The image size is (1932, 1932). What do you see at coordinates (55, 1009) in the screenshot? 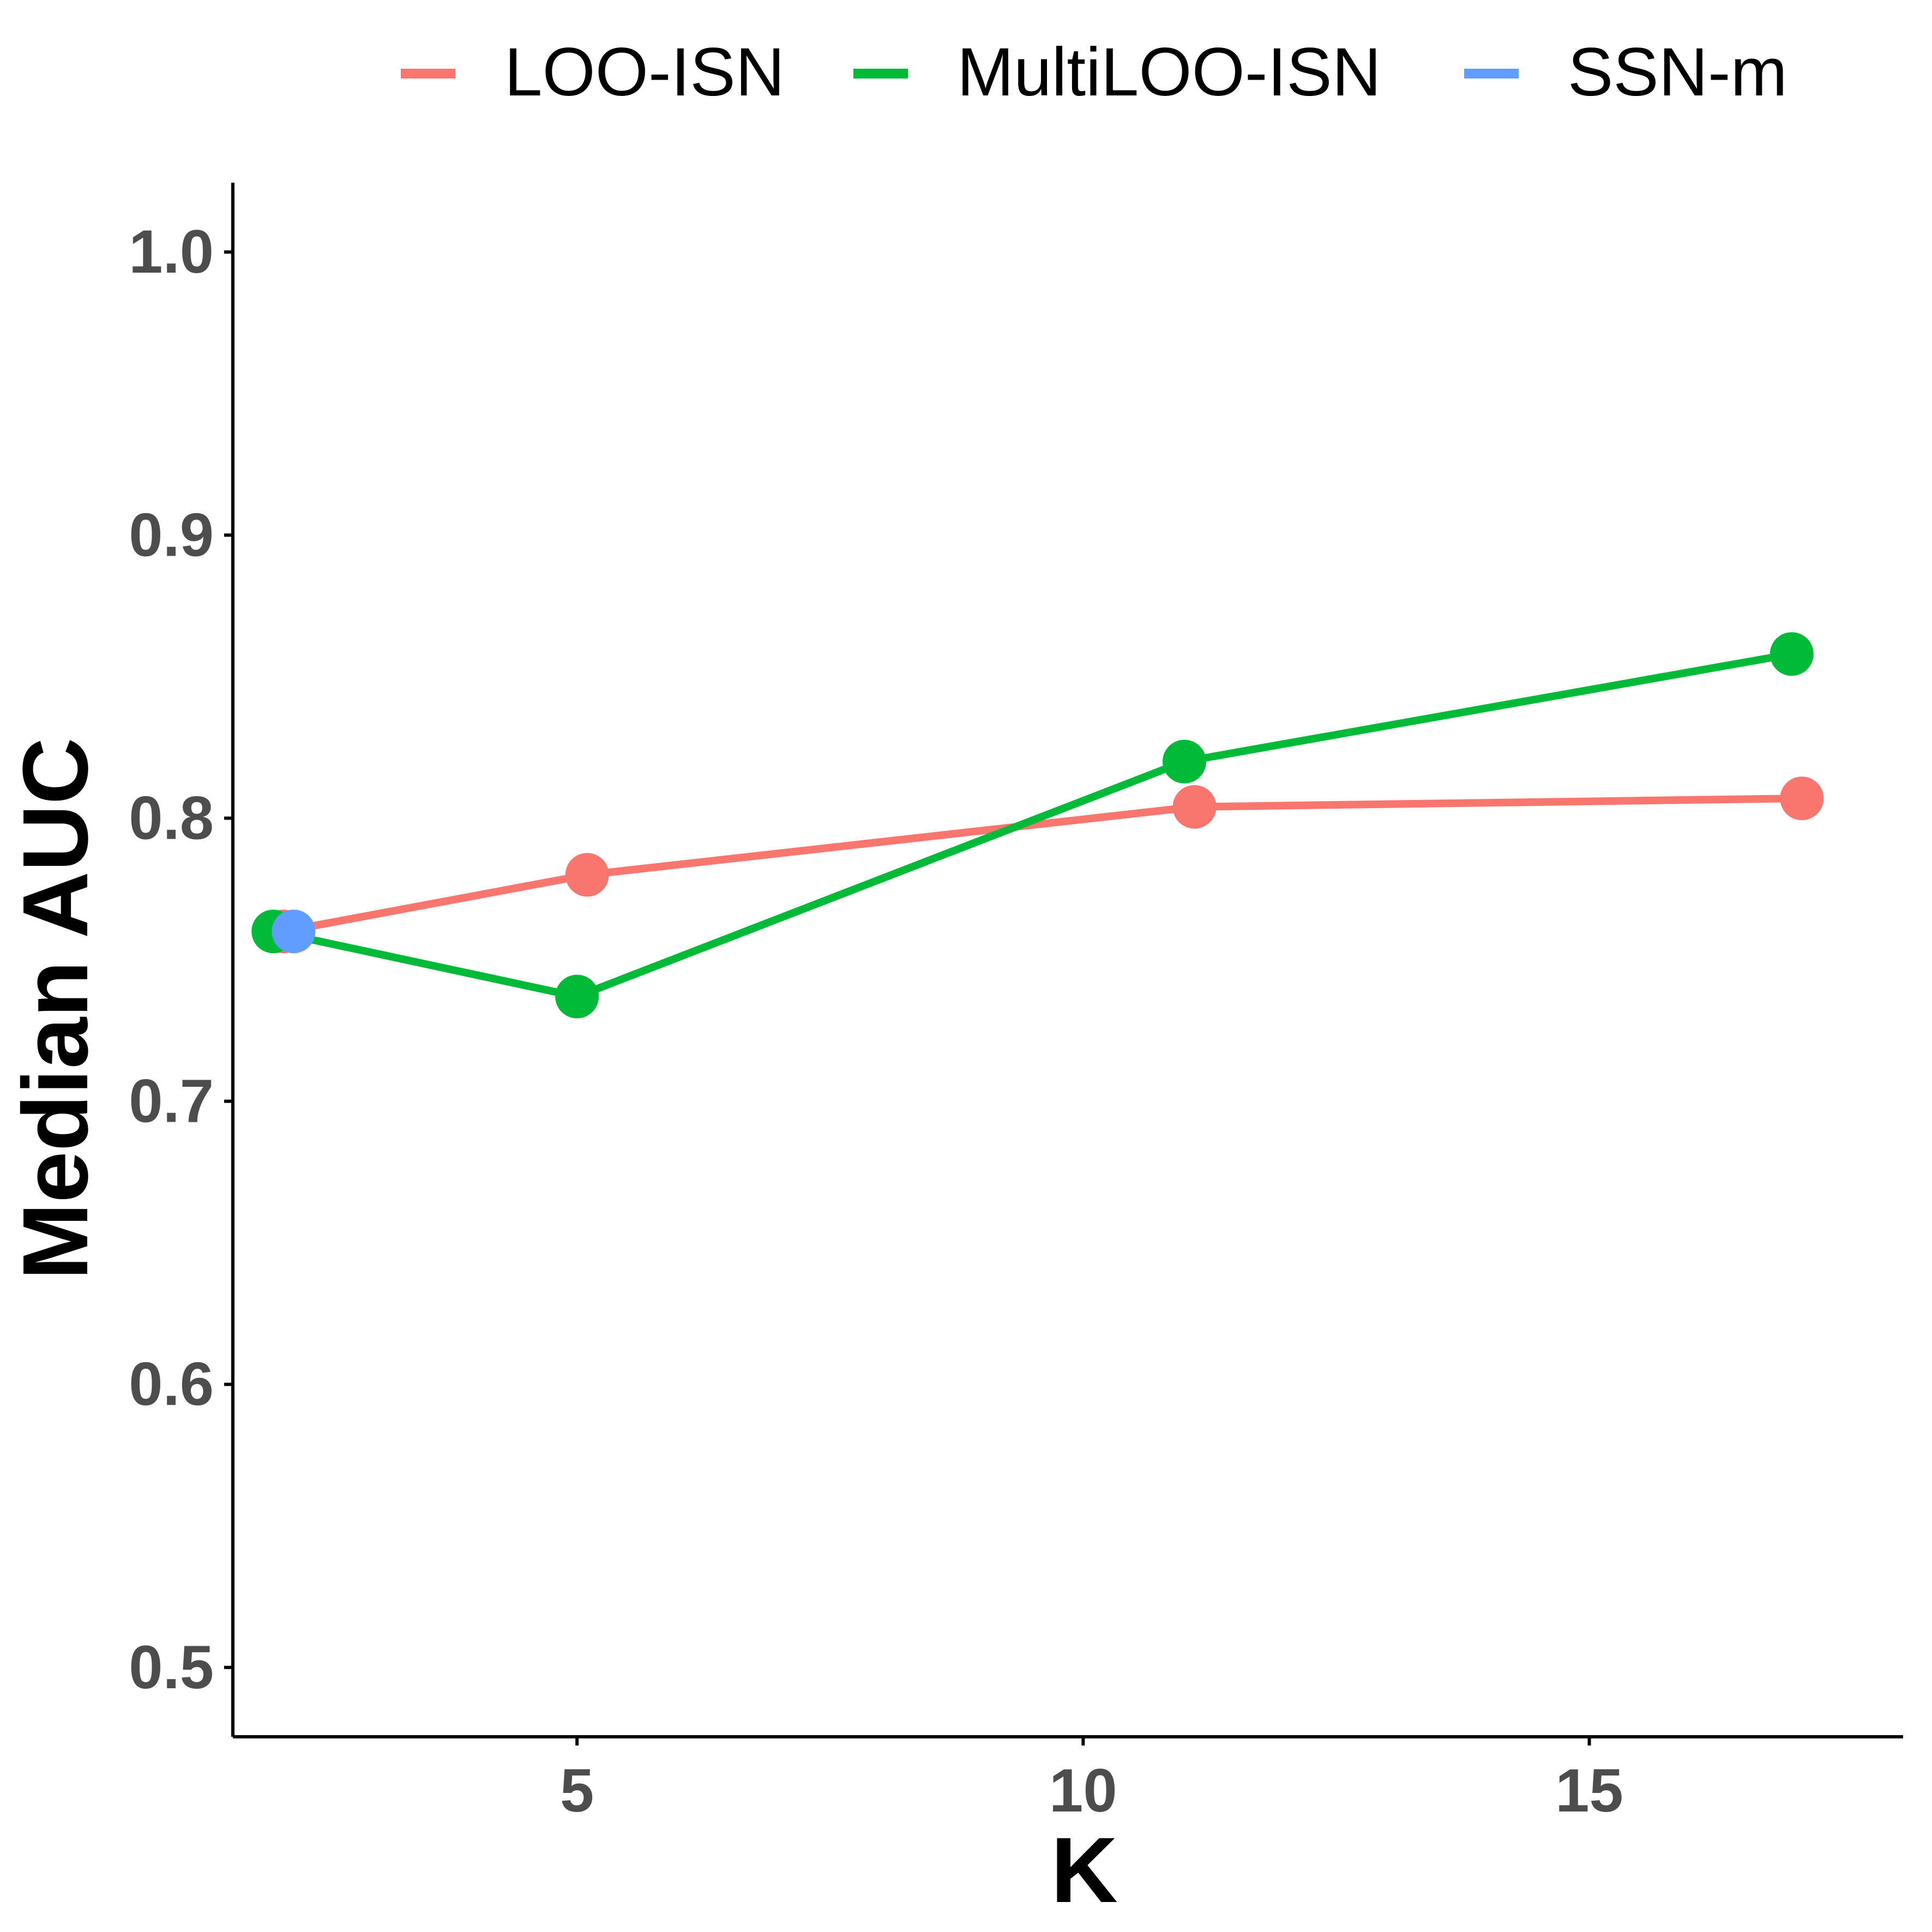
I see `y-axis-title: Median AUC` at bounding box center [55, 1009].